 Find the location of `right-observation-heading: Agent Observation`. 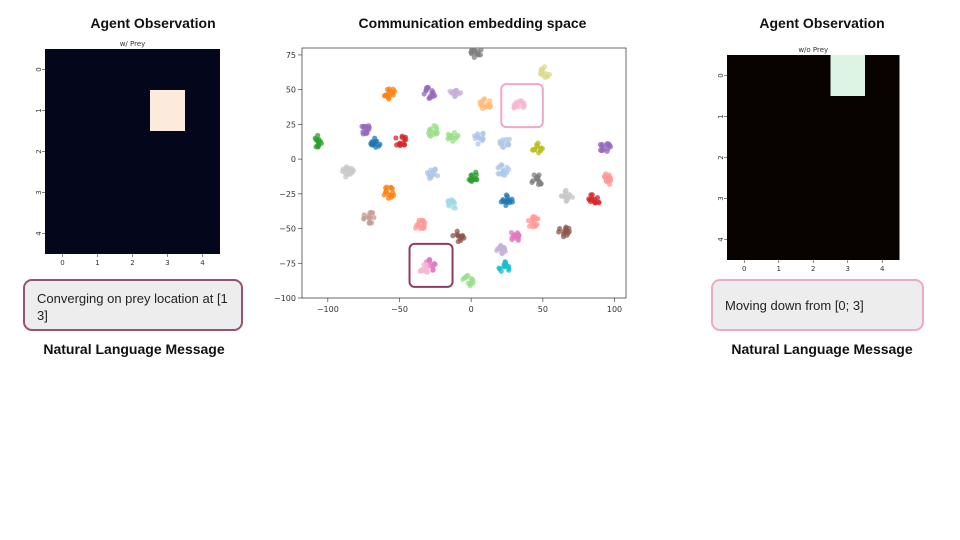

right-observation-heading: Agent Observation is located at coordinates (822, 23).